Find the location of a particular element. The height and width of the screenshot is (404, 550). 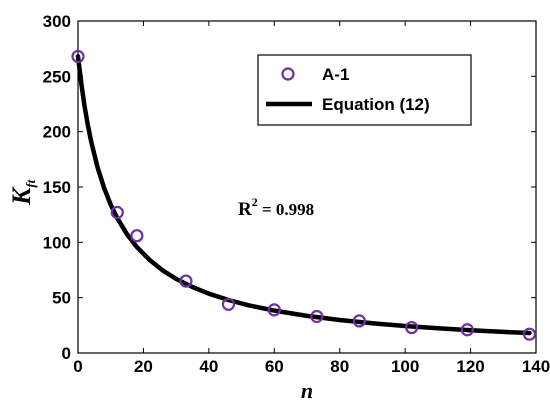

y-tick-label: 0 is located at coordinates (66, 353).